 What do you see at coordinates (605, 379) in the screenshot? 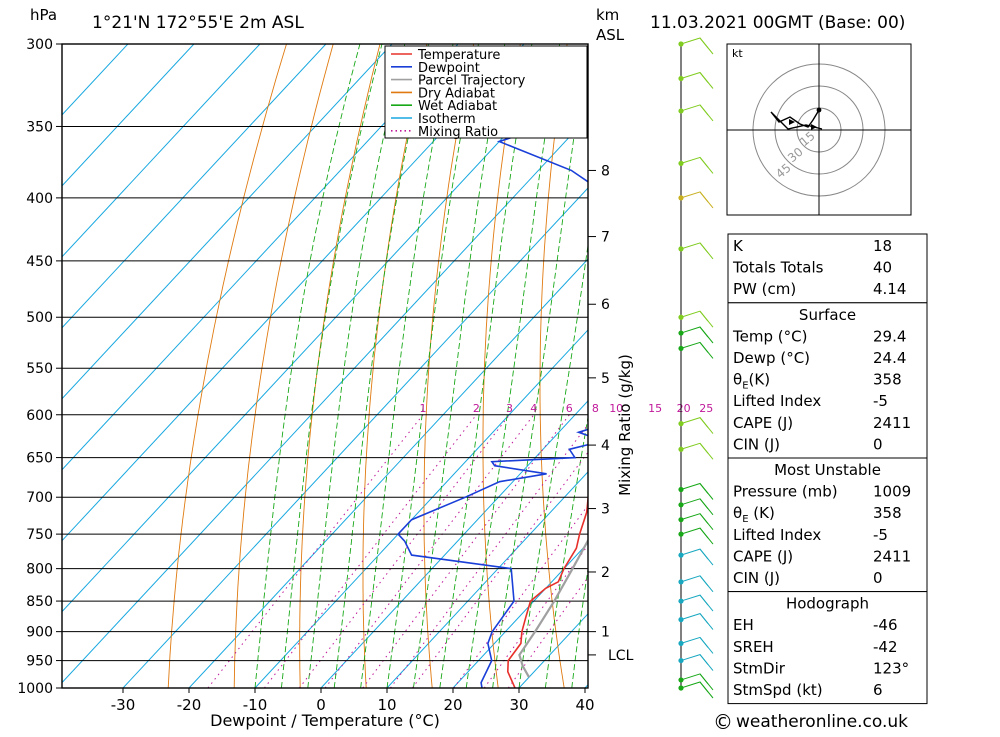
I see `height-tick-label: 5` at bounding box center [605, 379].